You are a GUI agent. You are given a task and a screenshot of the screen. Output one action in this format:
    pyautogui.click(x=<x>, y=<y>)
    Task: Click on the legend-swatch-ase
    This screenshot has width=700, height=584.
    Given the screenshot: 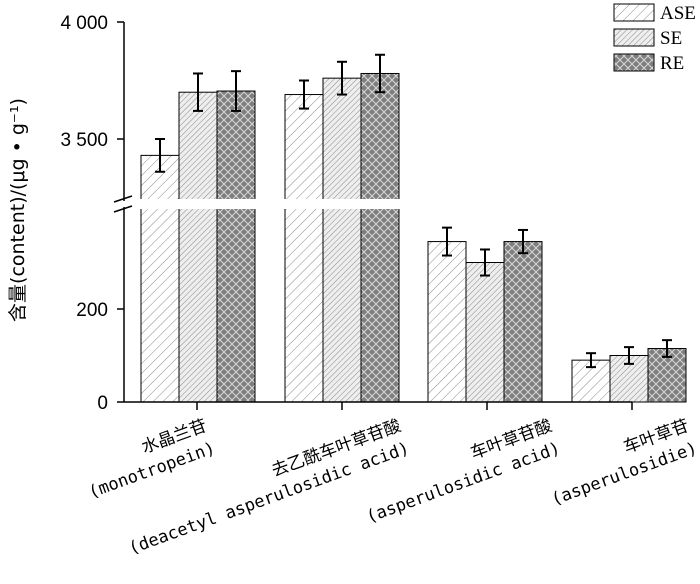 What is the action you would take?
    pyautogui.click(x=634, y=12)
    